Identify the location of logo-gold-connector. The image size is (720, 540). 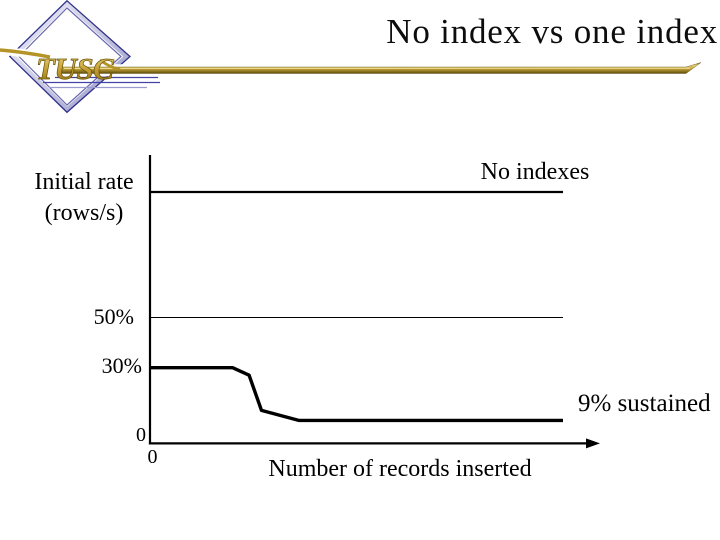
(110, 64).